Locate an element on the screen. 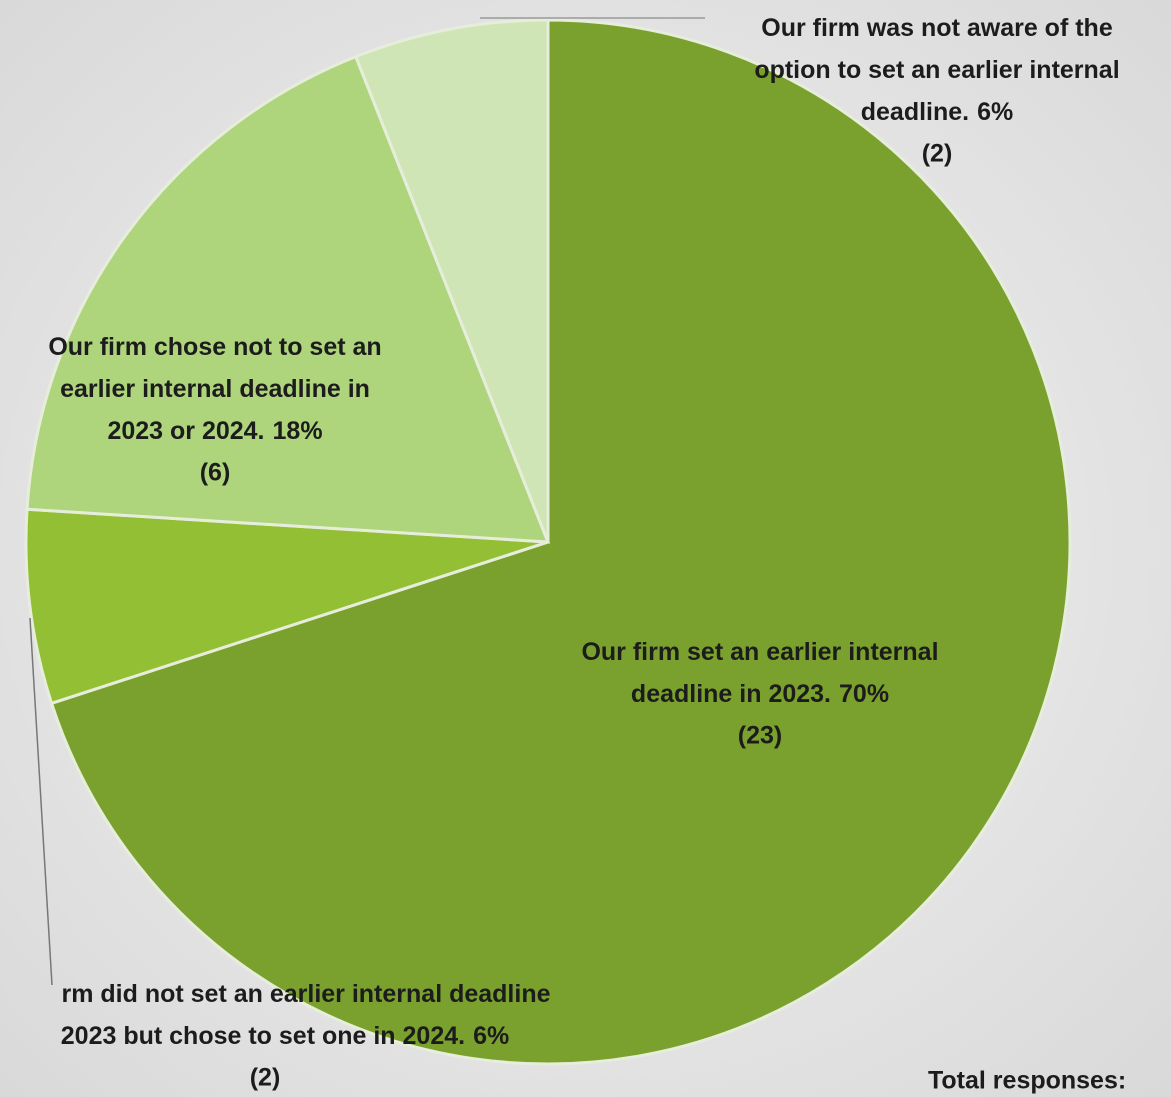 The height and width of the screenshot is (1097, 1171). slice-percent: 70% is located at coordinates (864, 694).